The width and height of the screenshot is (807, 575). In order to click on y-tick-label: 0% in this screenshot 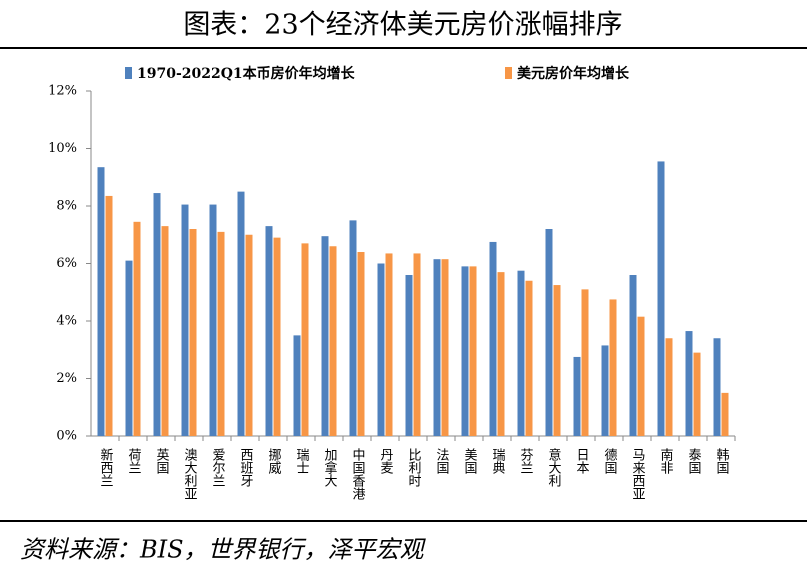, I will do `click(66, 436)`.